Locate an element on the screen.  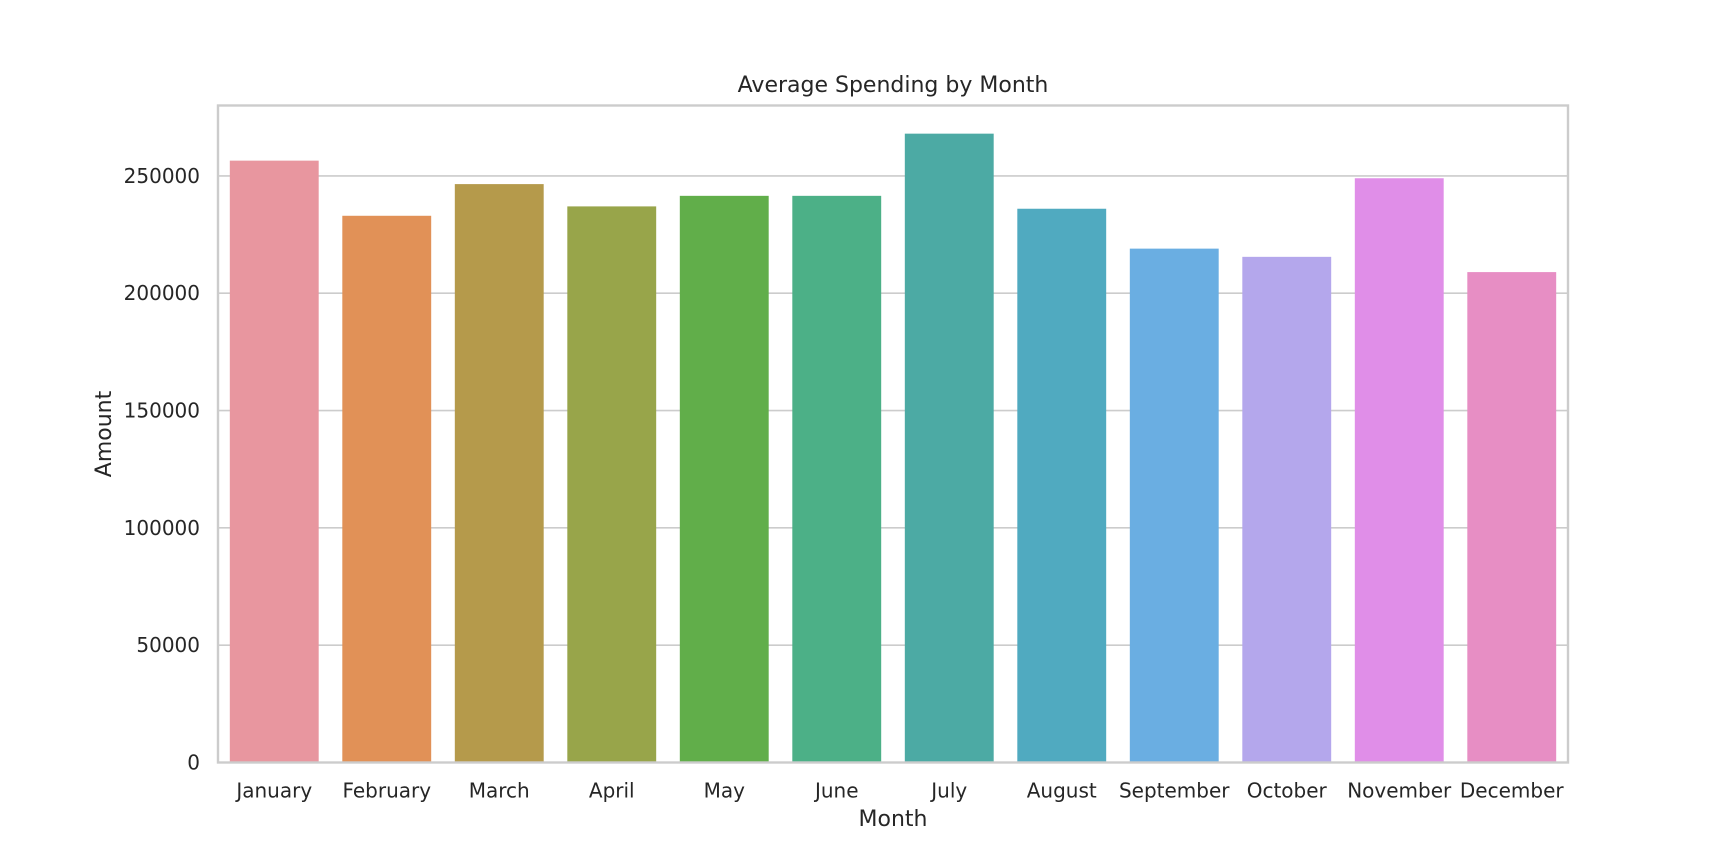
x-tick-label: November is located at coordinates (1399, 791).